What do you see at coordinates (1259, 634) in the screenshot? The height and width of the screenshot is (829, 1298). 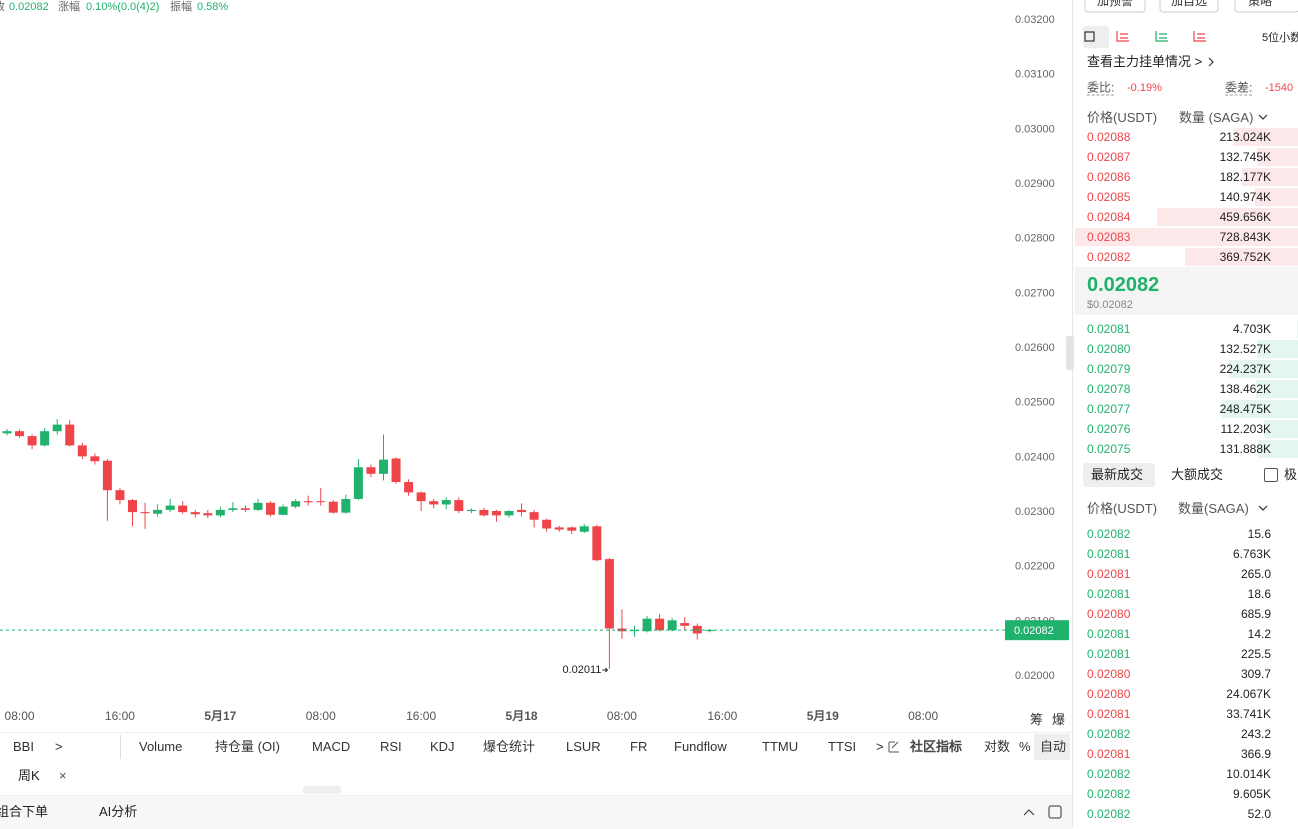 I see `trade-qty: 14.2` at bounding box center [1259, 634].